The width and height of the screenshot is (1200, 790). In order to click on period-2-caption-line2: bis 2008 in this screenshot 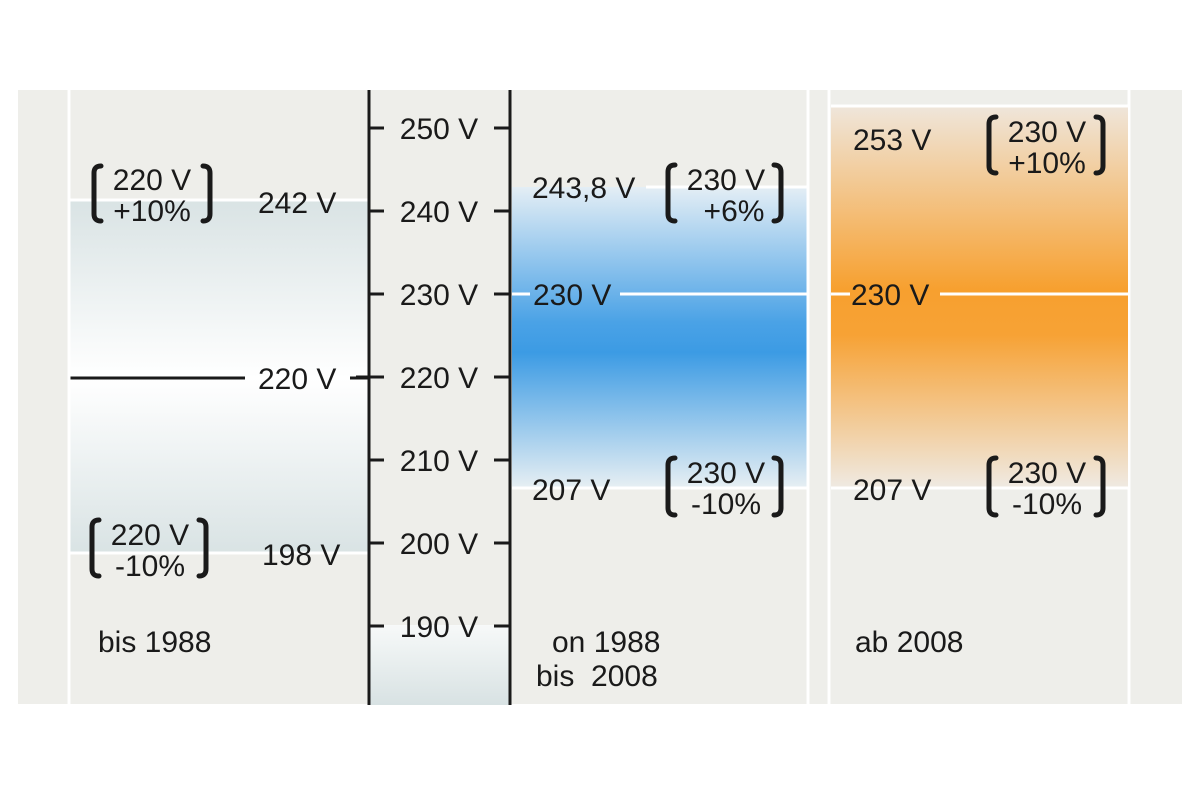, I will do `click(597, 676)`.